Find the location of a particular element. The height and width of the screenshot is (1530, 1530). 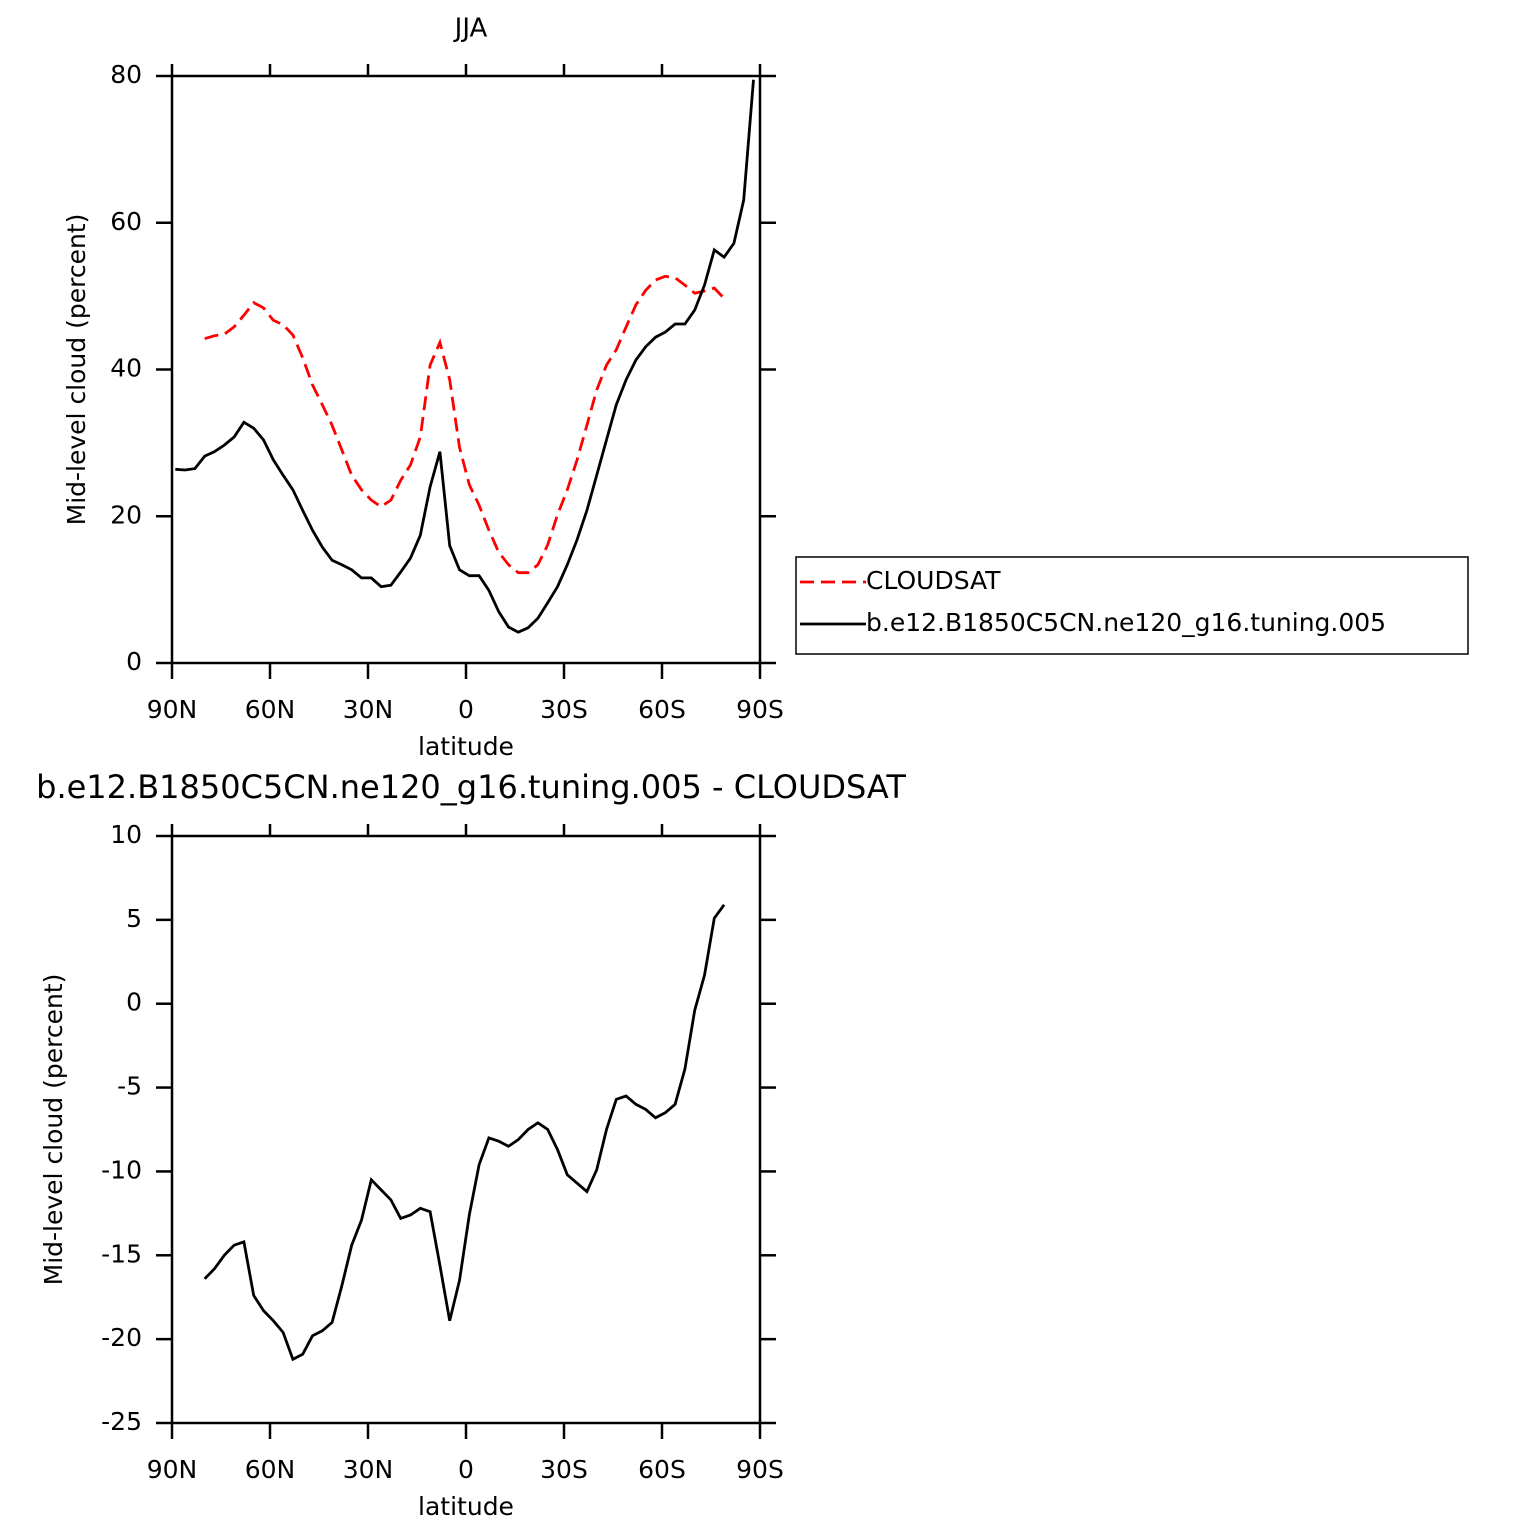

y-tick-label: -25 is located at coordinates (121, 1421).